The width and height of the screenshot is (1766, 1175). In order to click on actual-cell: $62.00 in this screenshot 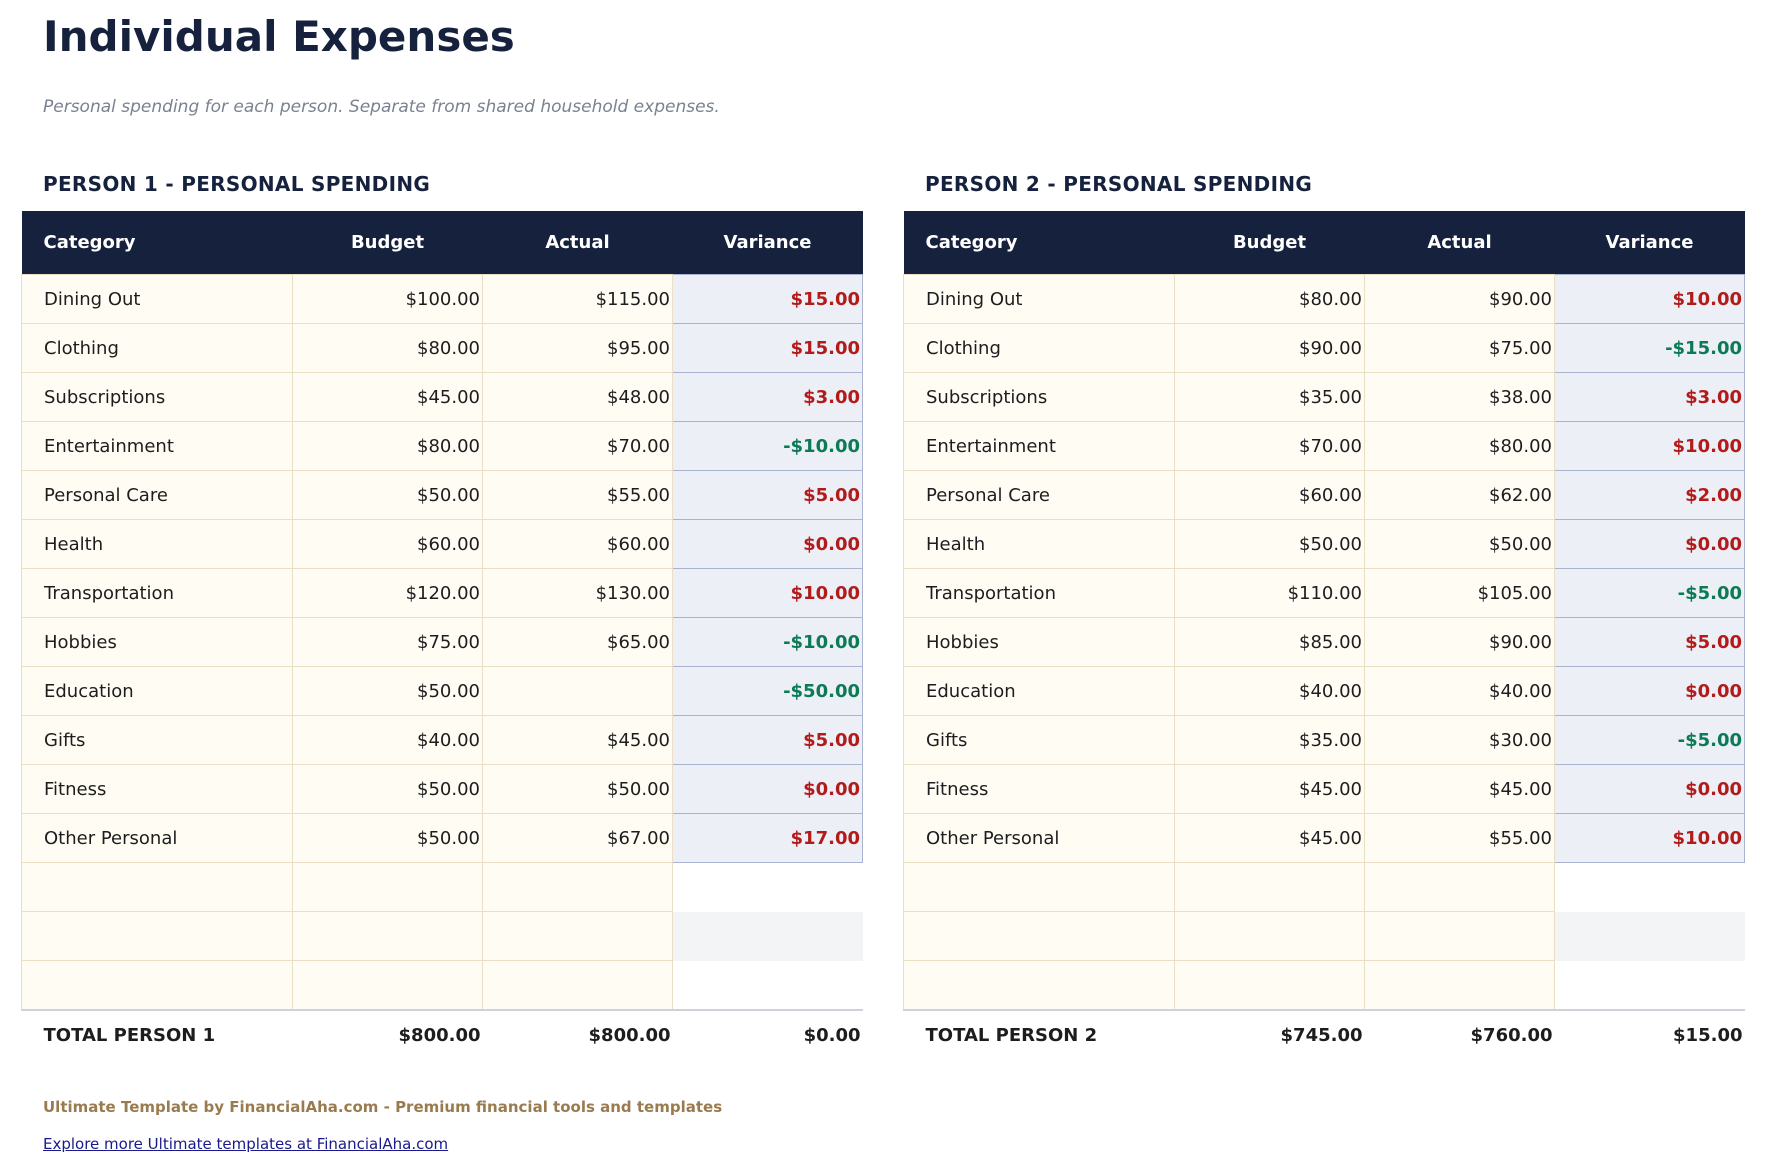, I will do `click(1459, 495)`.